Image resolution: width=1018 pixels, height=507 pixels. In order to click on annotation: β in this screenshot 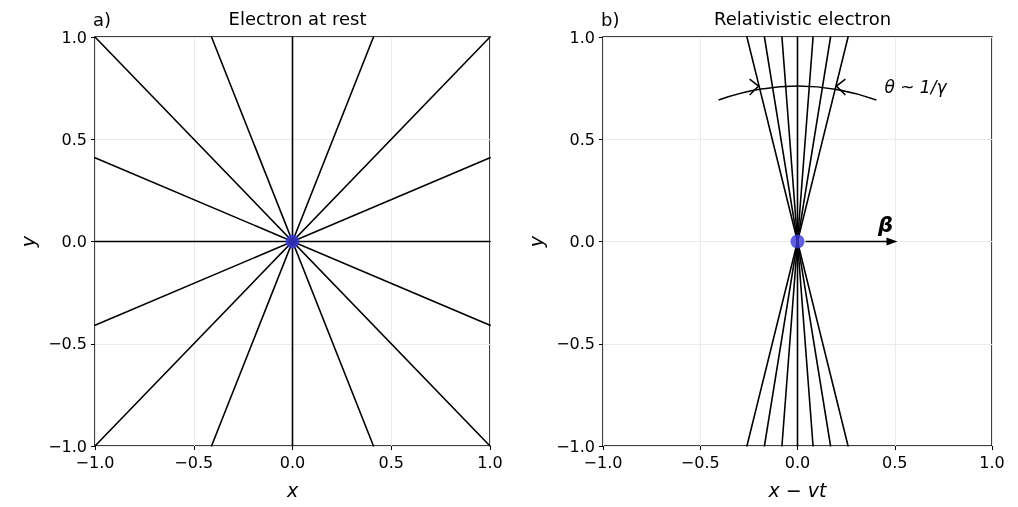, I will do `click(885, 224)`.